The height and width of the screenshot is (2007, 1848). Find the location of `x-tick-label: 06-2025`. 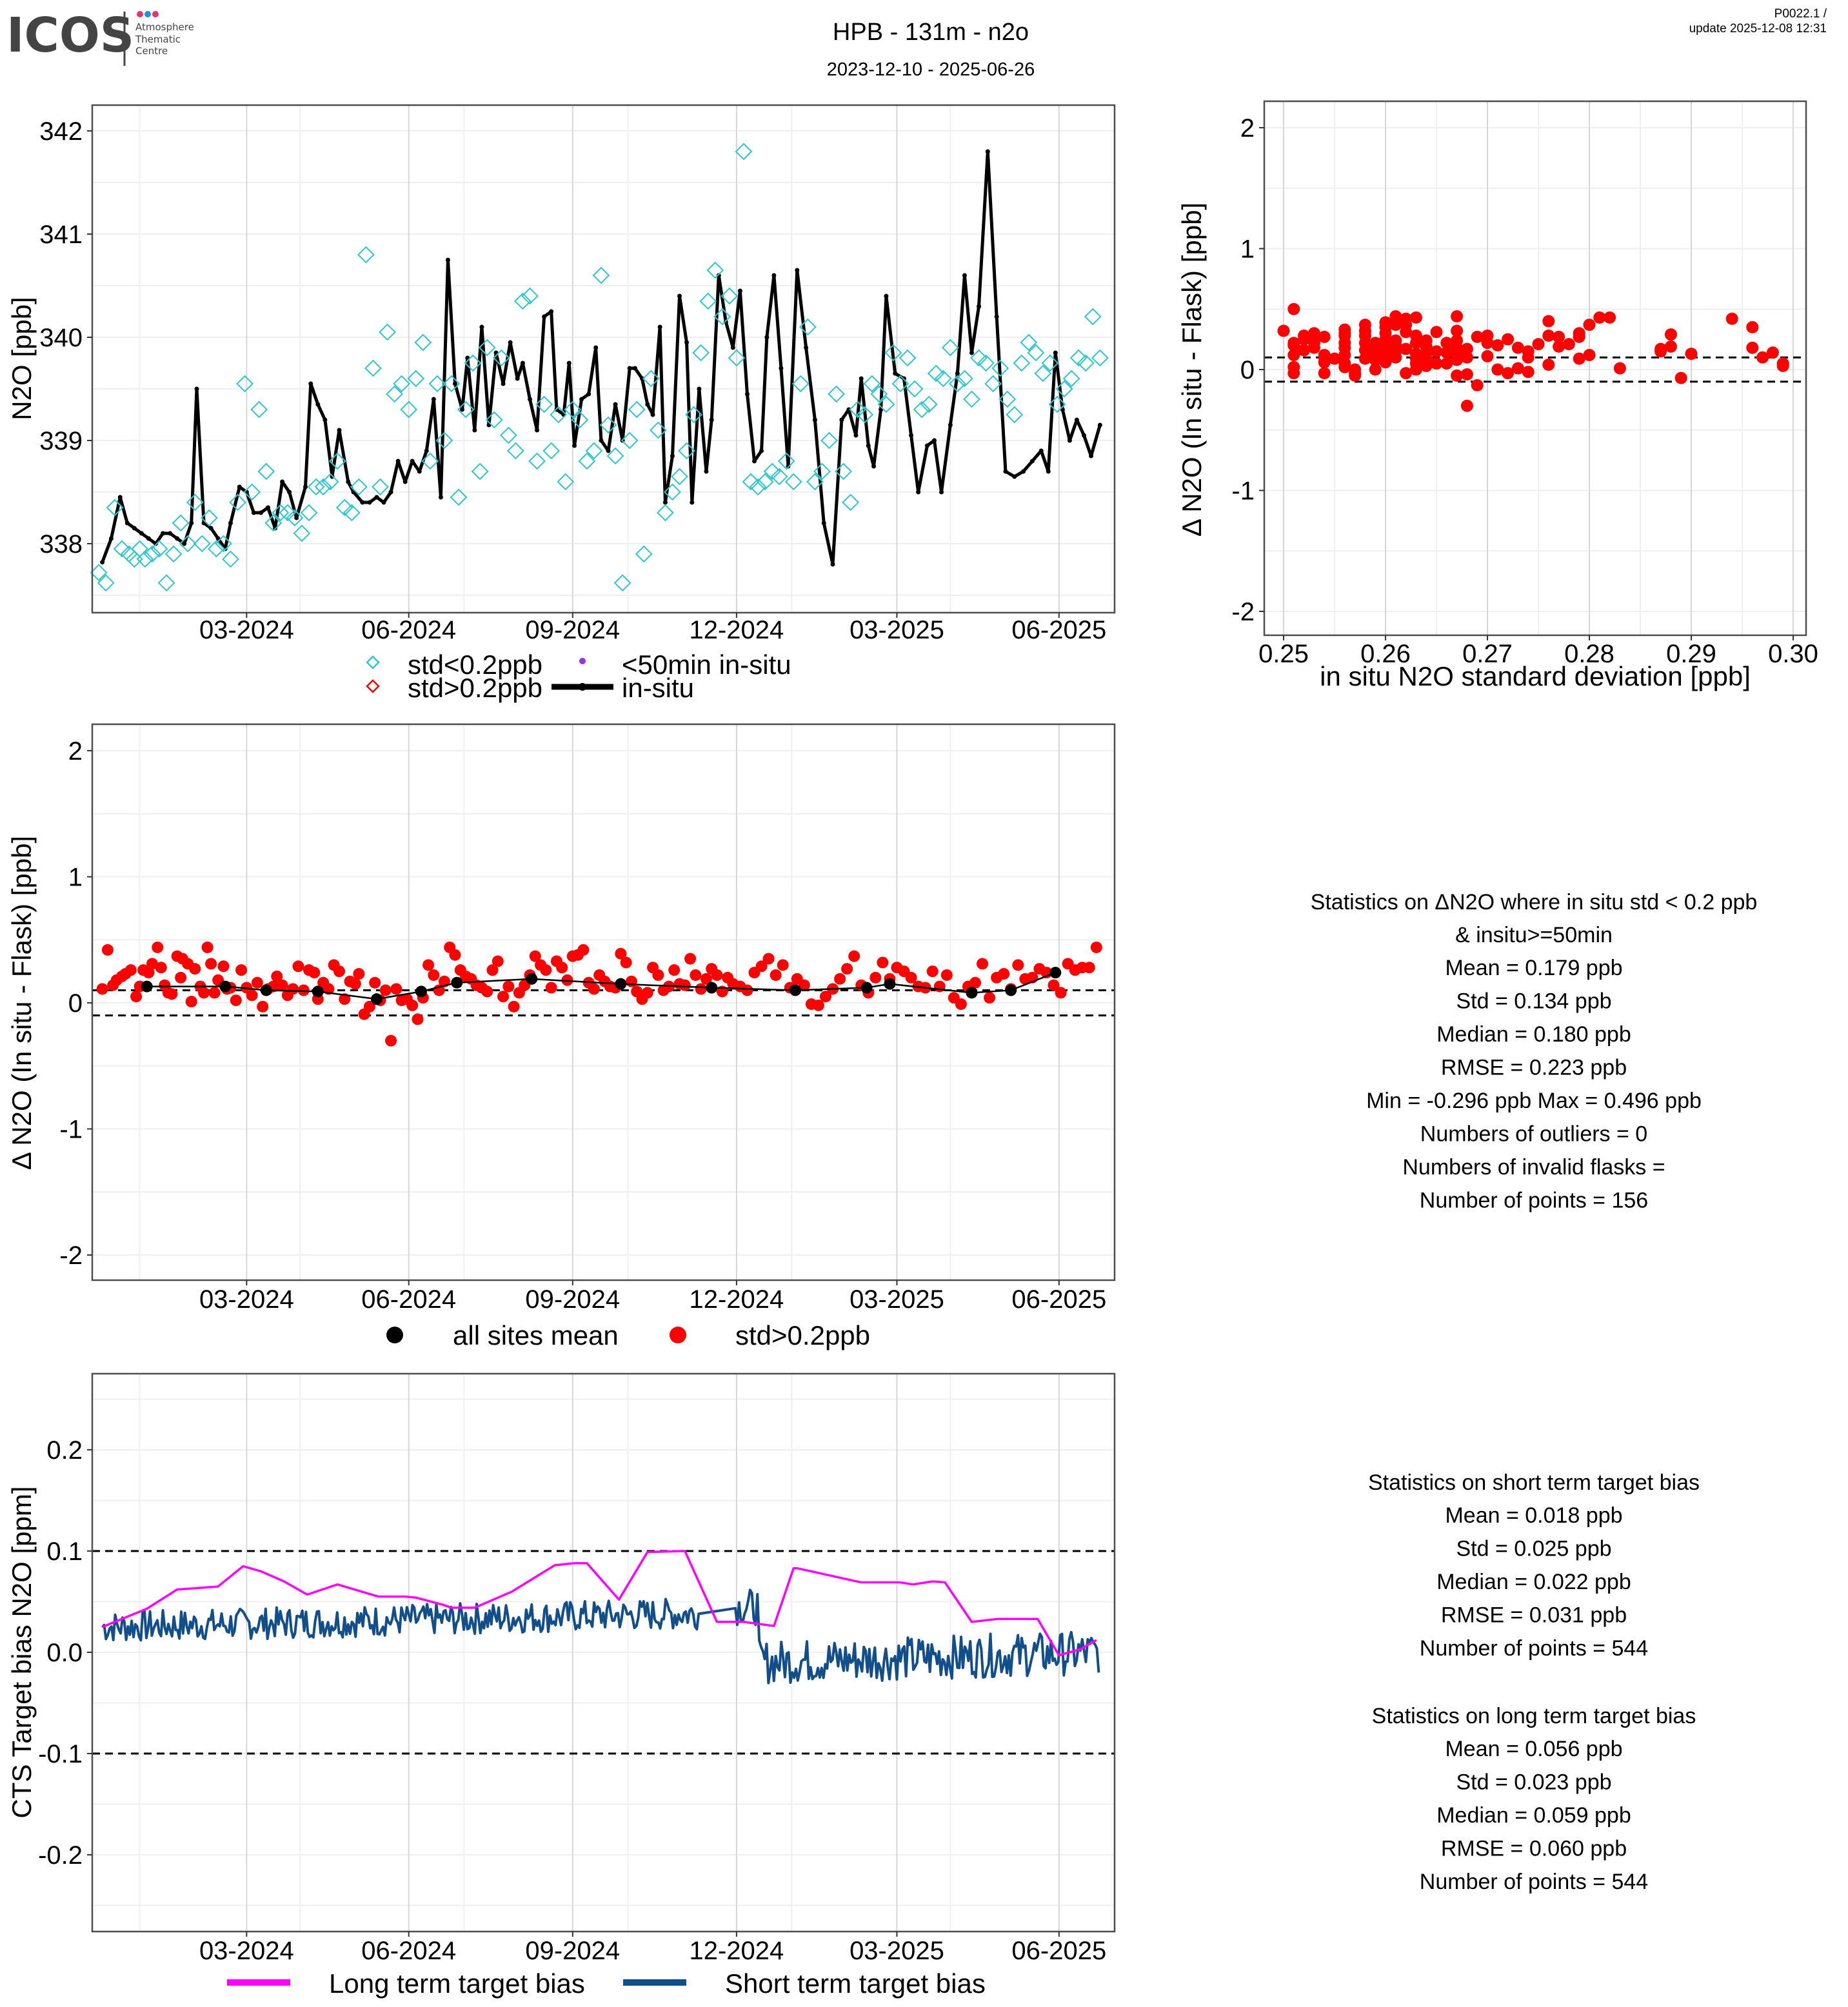

x-tick-label: 06-2025 is located at coordinates (1058, 1299).